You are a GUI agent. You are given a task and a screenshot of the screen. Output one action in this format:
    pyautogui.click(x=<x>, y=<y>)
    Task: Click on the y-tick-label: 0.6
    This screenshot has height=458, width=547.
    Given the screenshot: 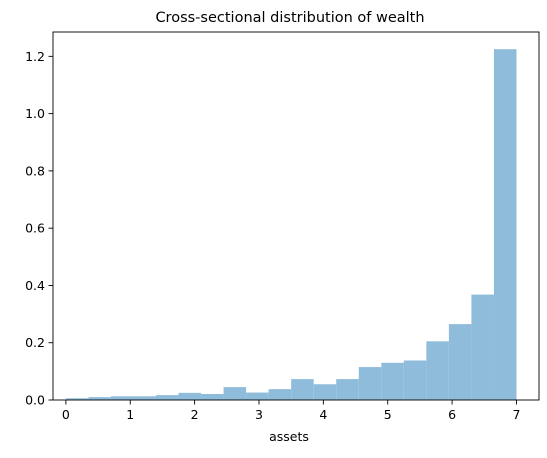 What is the action you would take?
    pyautogui.click(x=35, y=228)
    